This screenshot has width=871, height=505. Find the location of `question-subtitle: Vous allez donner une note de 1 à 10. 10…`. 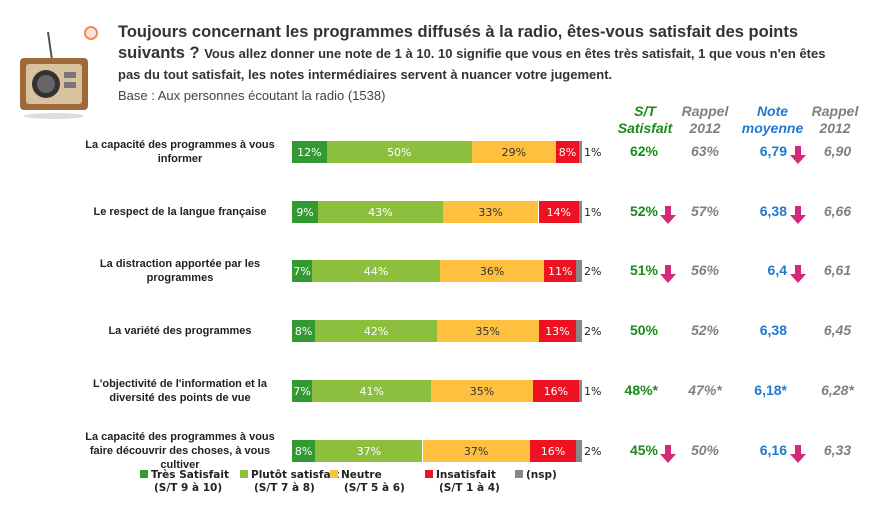

question-subtitle: Vous allez donner une note de 1 à 10. 10… is located at coordinates (472, 64).